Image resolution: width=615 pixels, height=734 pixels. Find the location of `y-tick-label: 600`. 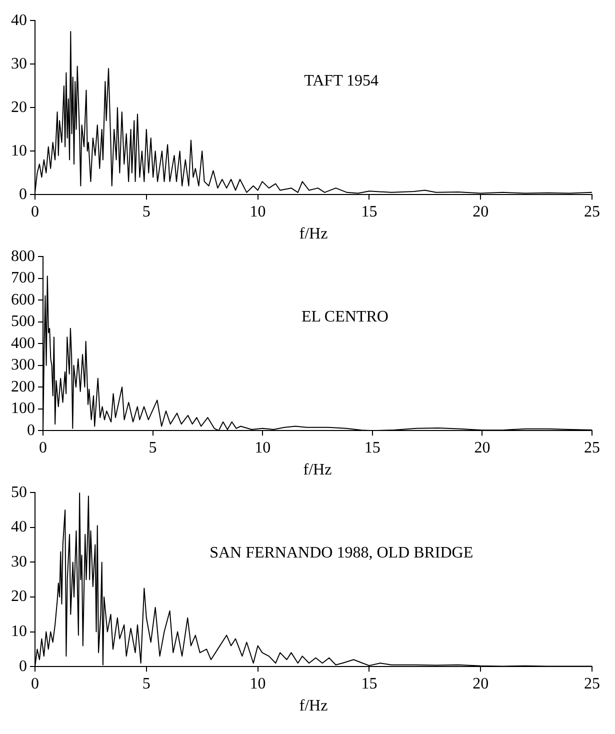

y-tick-label: 600 is located at coordinates (23, 299).